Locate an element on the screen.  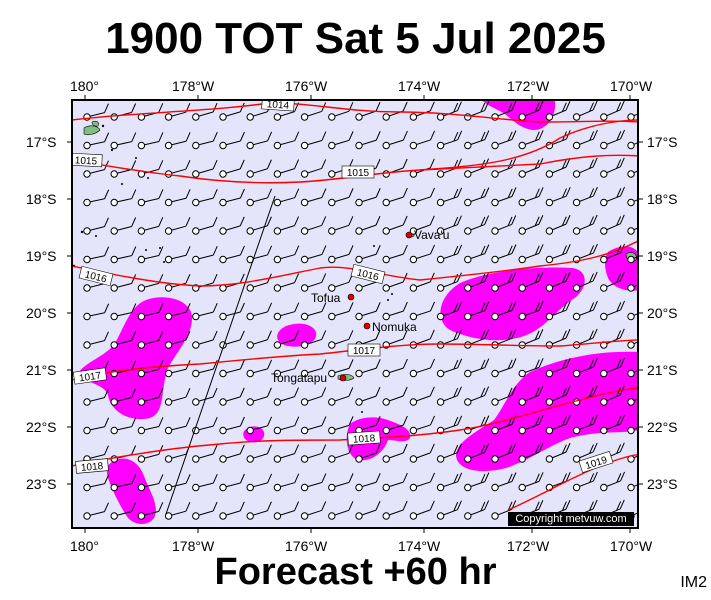
place-label-nomuka: Nomuka is located at coordinates (394, 327).